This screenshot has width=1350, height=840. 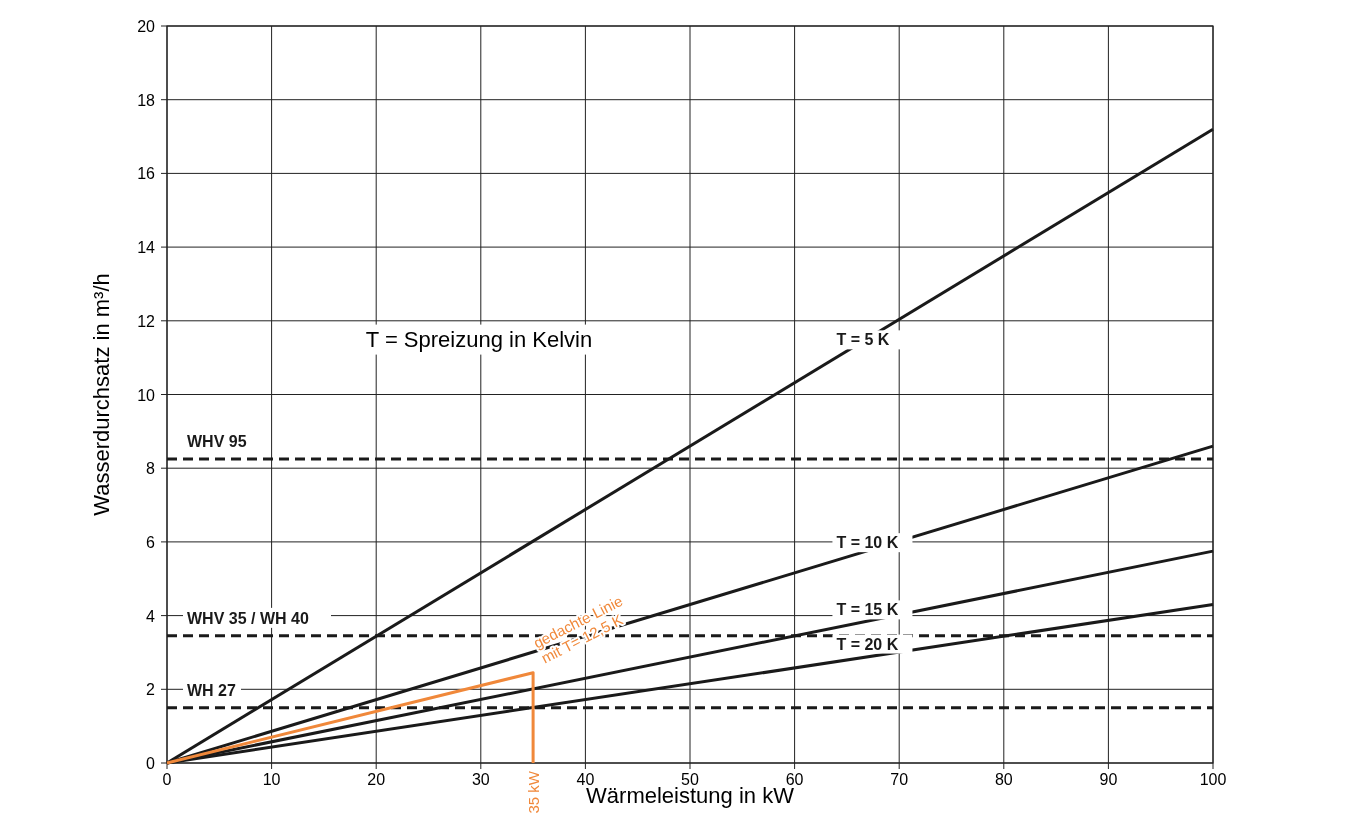 What do you see at coordinates (151, 763) in the screenshot?
I see `y-tick-label: 0` at bounding box center [151, 763].